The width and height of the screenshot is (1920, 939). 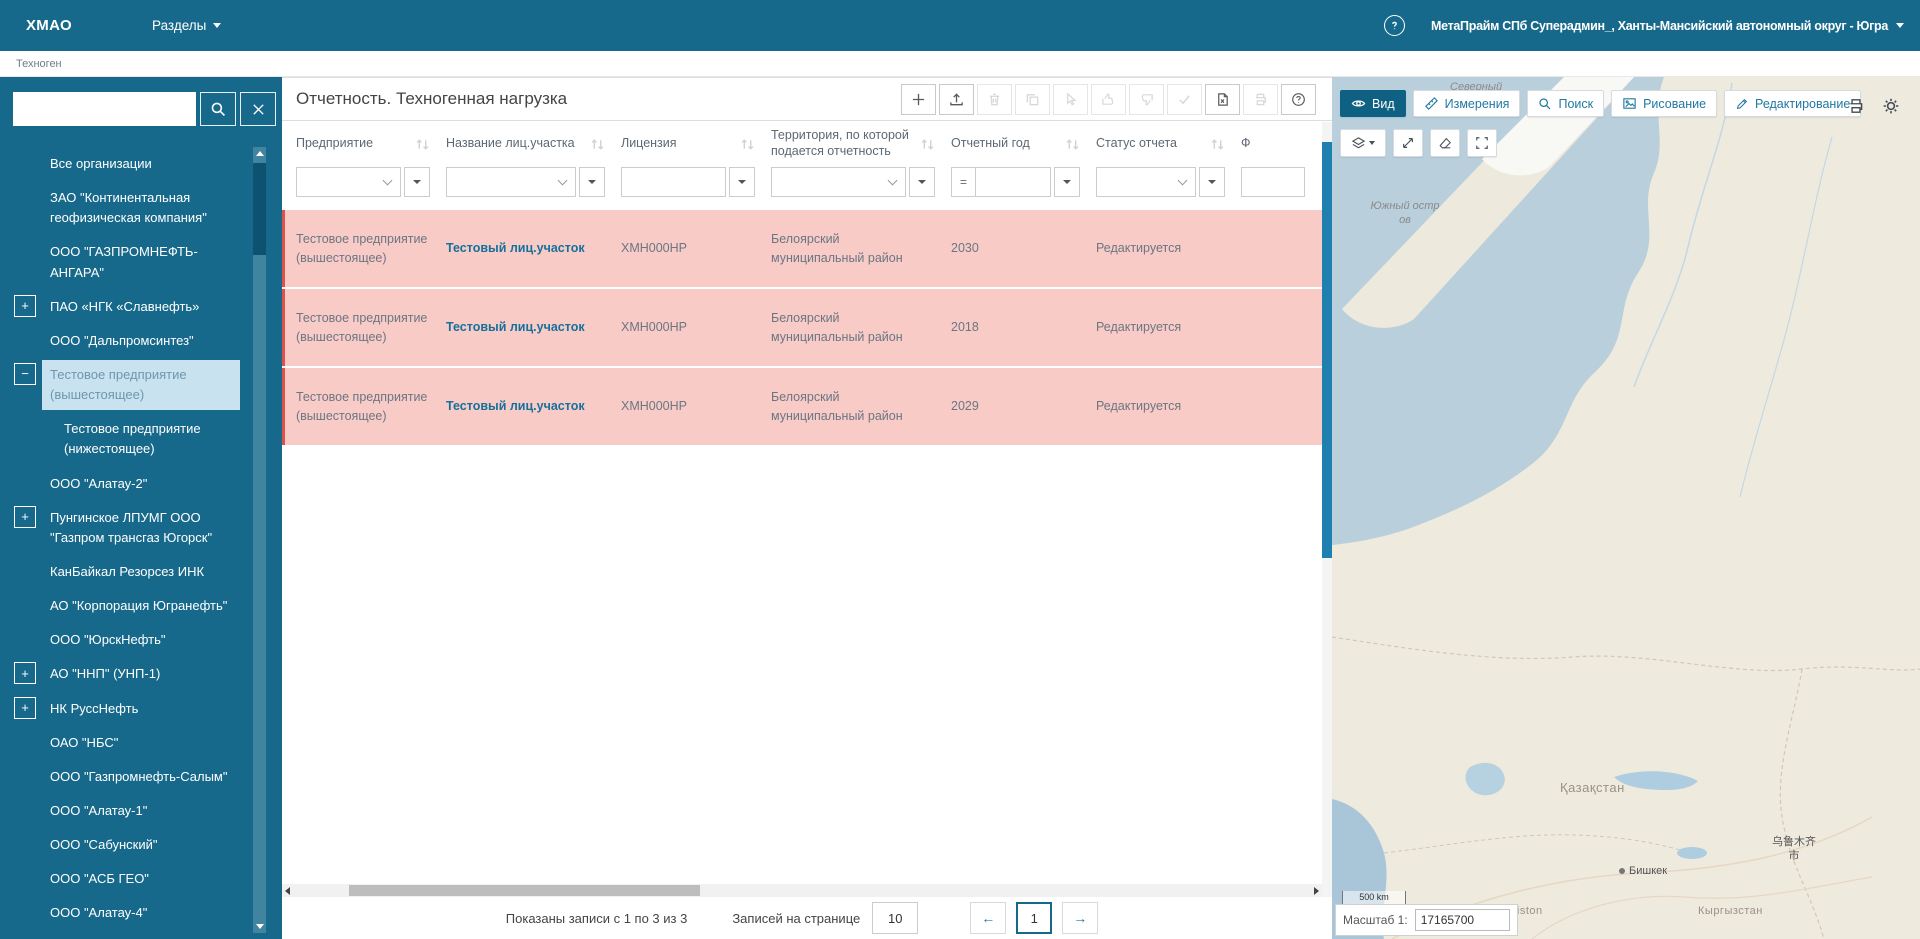 I want to click on select-pointer-button, so click(x=1070, y=99).